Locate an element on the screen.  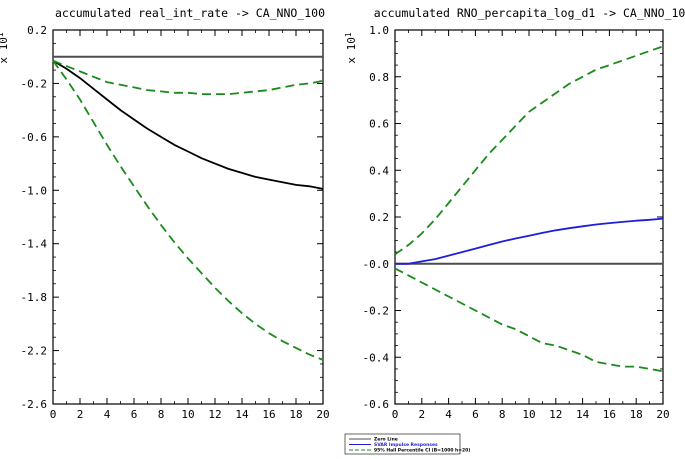
right-xtick-label: 8 is located at coordinates (502, 414).